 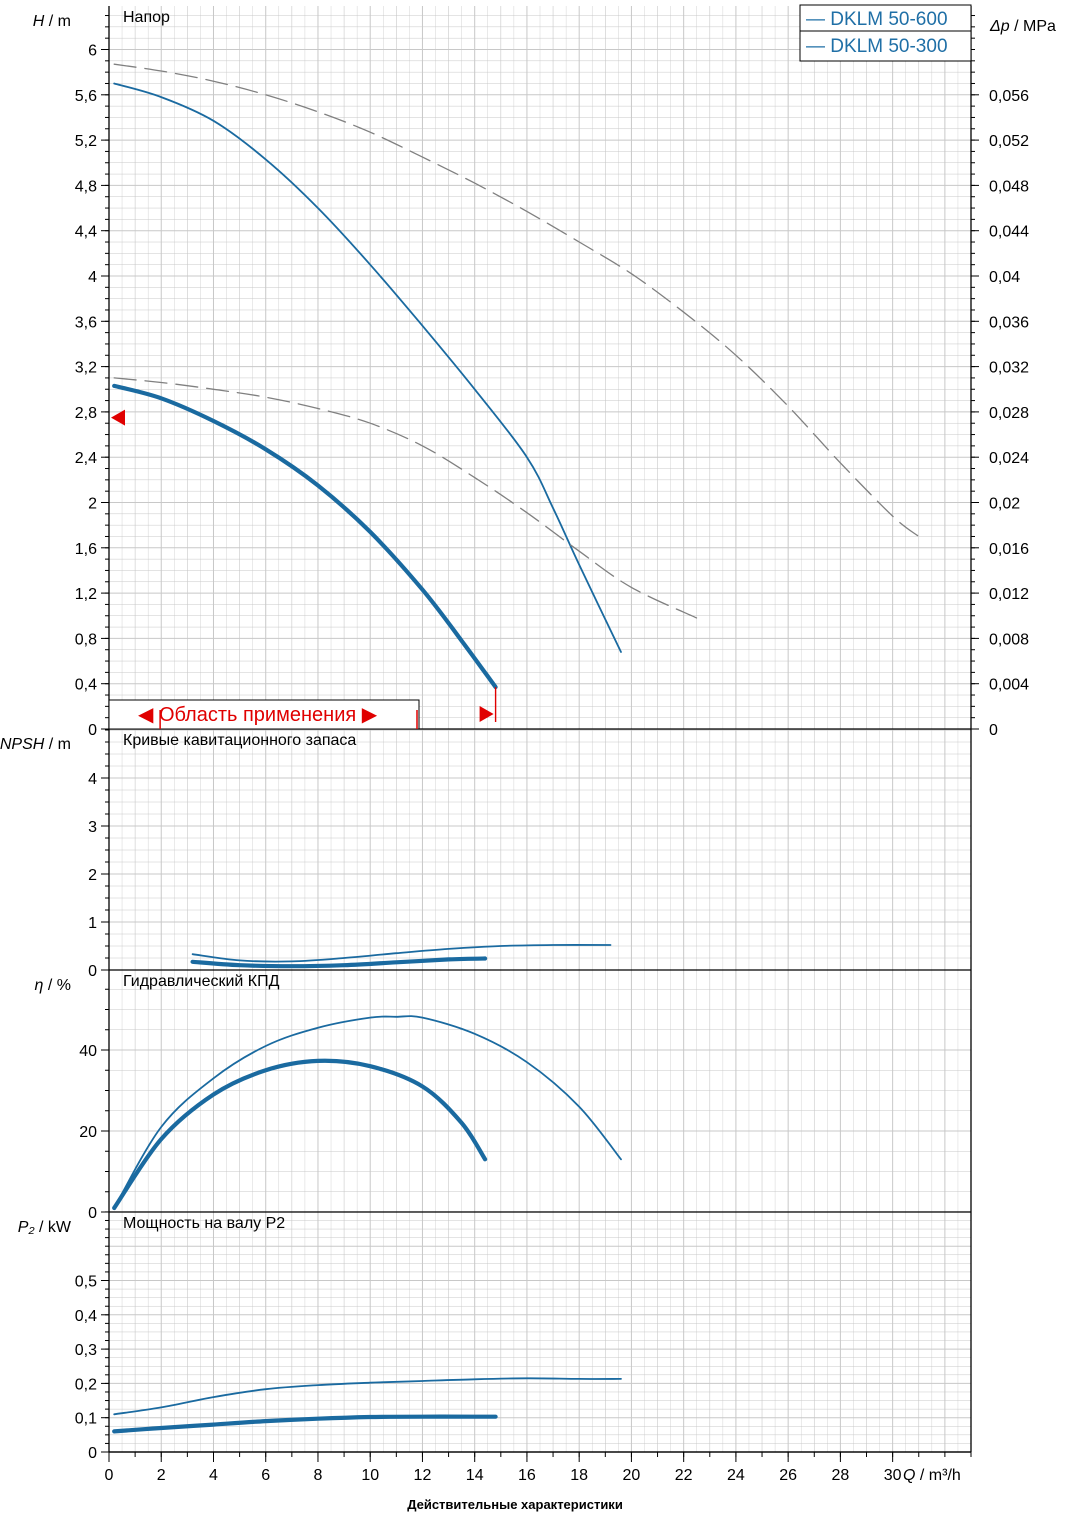 What do you see at coordinates (86, 322) in the screenshot?
I see `y-tick-label: 3,6` at bounding box center [86, 322].